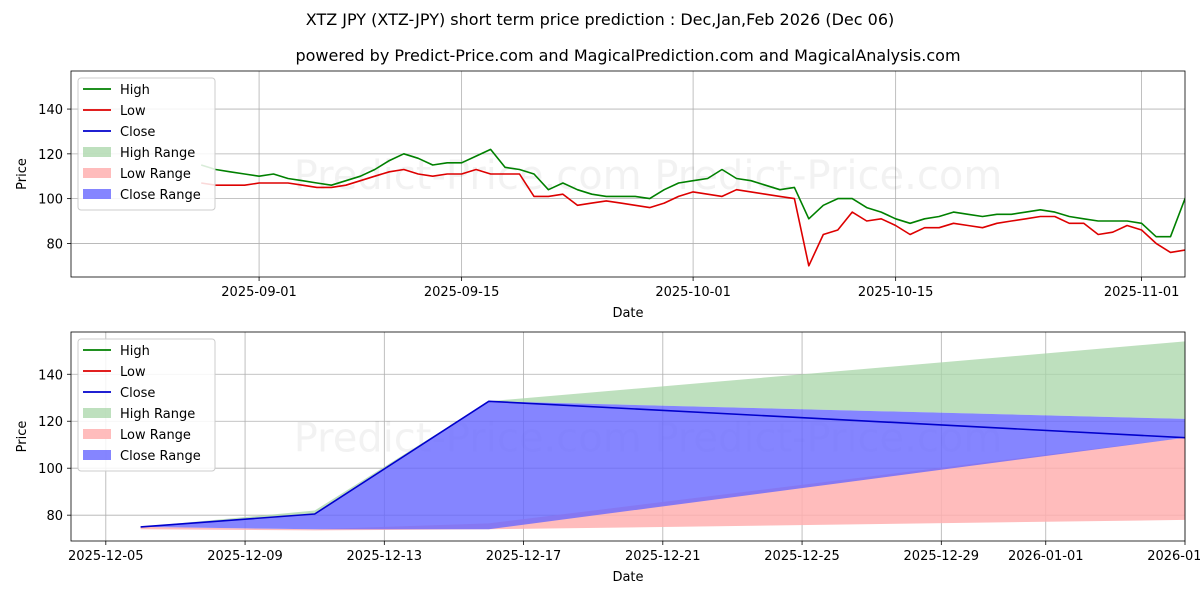  Describe the element at coordinates (106, 556) in the screenshot. I see `x-tick-label: 2025-12-05` at that location.